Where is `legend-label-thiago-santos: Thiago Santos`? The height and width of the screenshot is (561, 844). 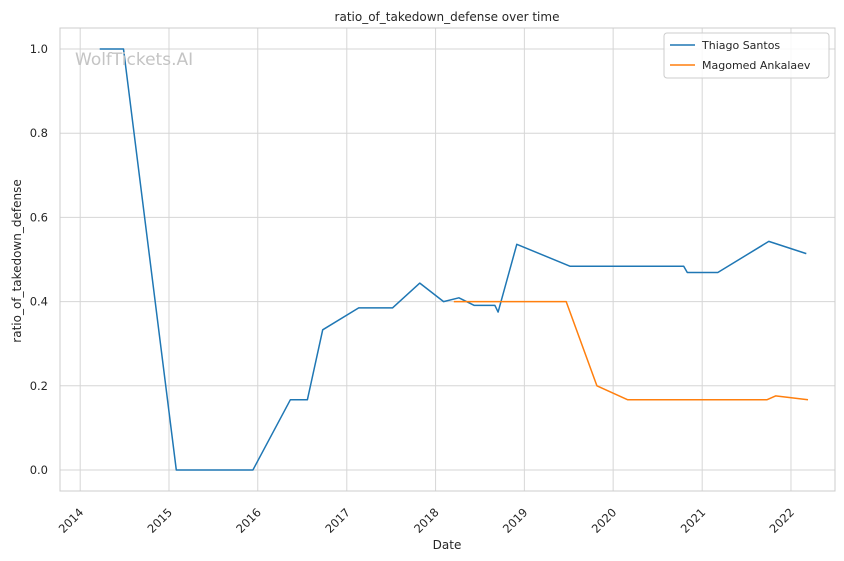 legend-label-thiago-santos: Thiago Santos is located at coordinates (740, 45).